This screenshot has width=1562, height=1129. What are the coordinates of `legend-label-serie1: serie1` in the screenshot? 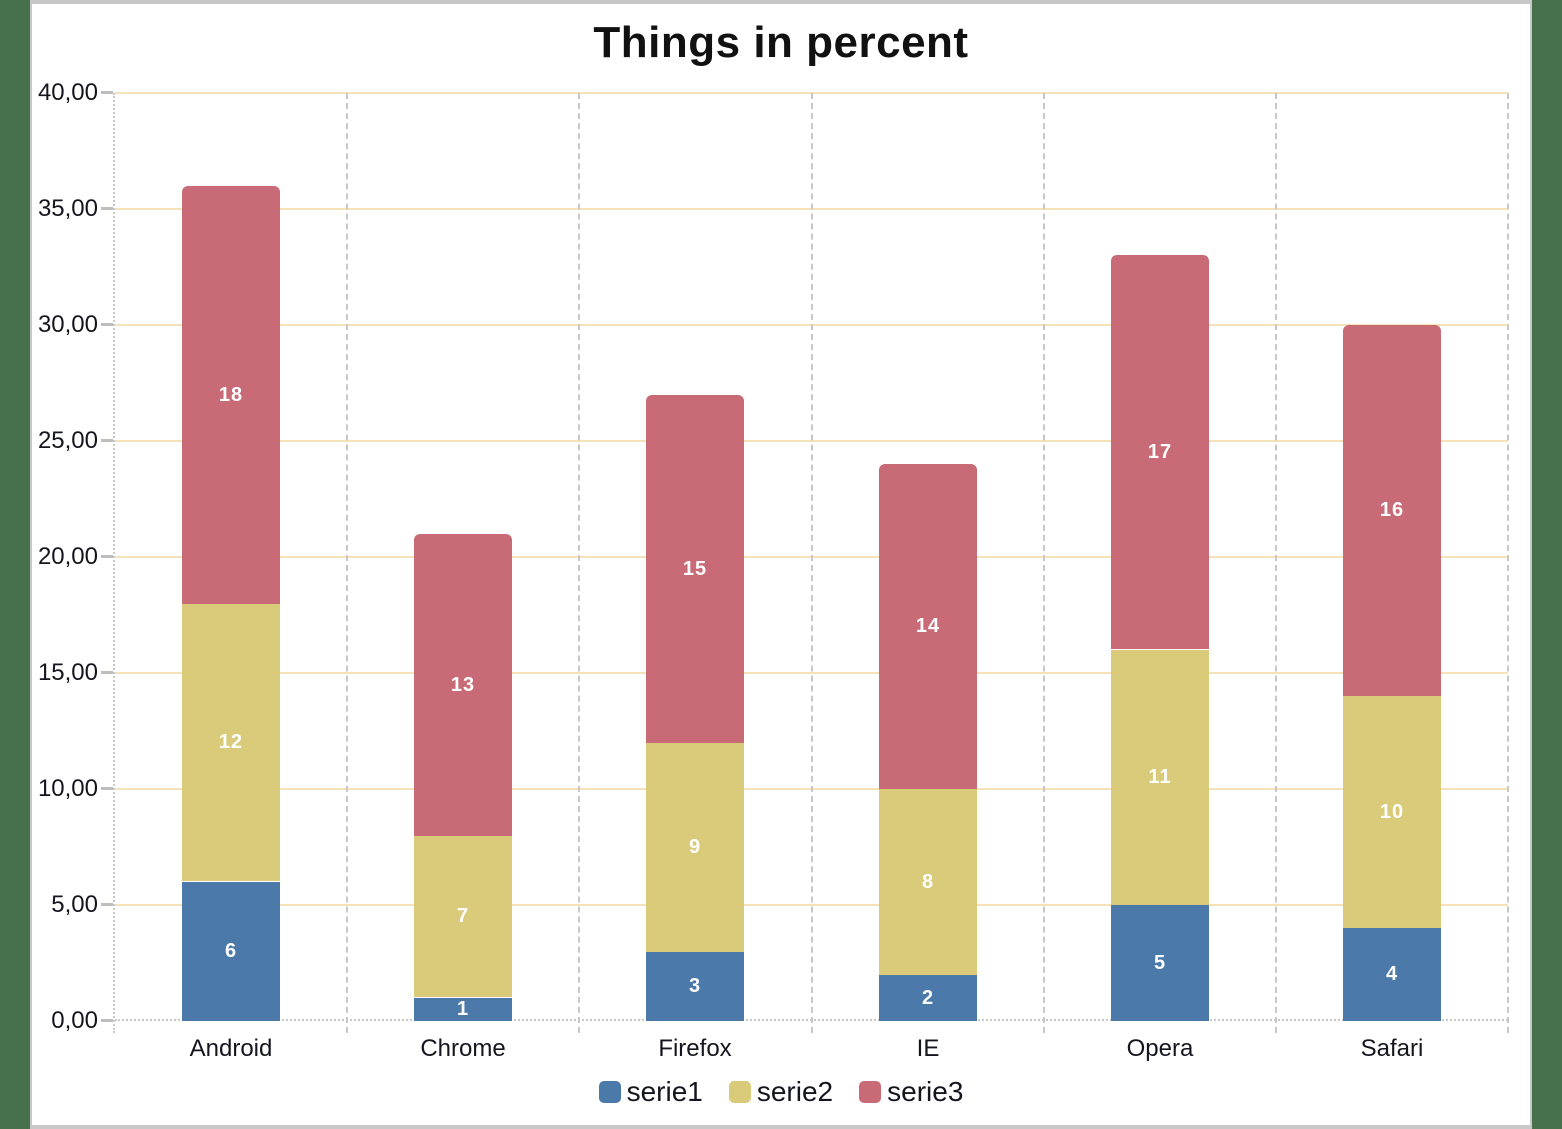 It's located at (664, 1091).